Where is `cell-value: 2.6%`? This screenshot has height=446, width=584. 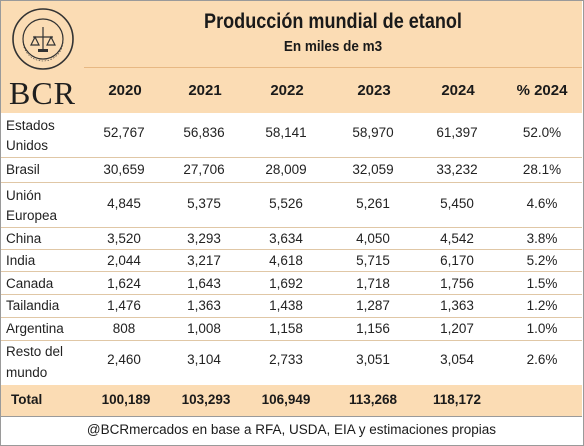 cell-value: 2.6% is located at coordinates (542, 359).